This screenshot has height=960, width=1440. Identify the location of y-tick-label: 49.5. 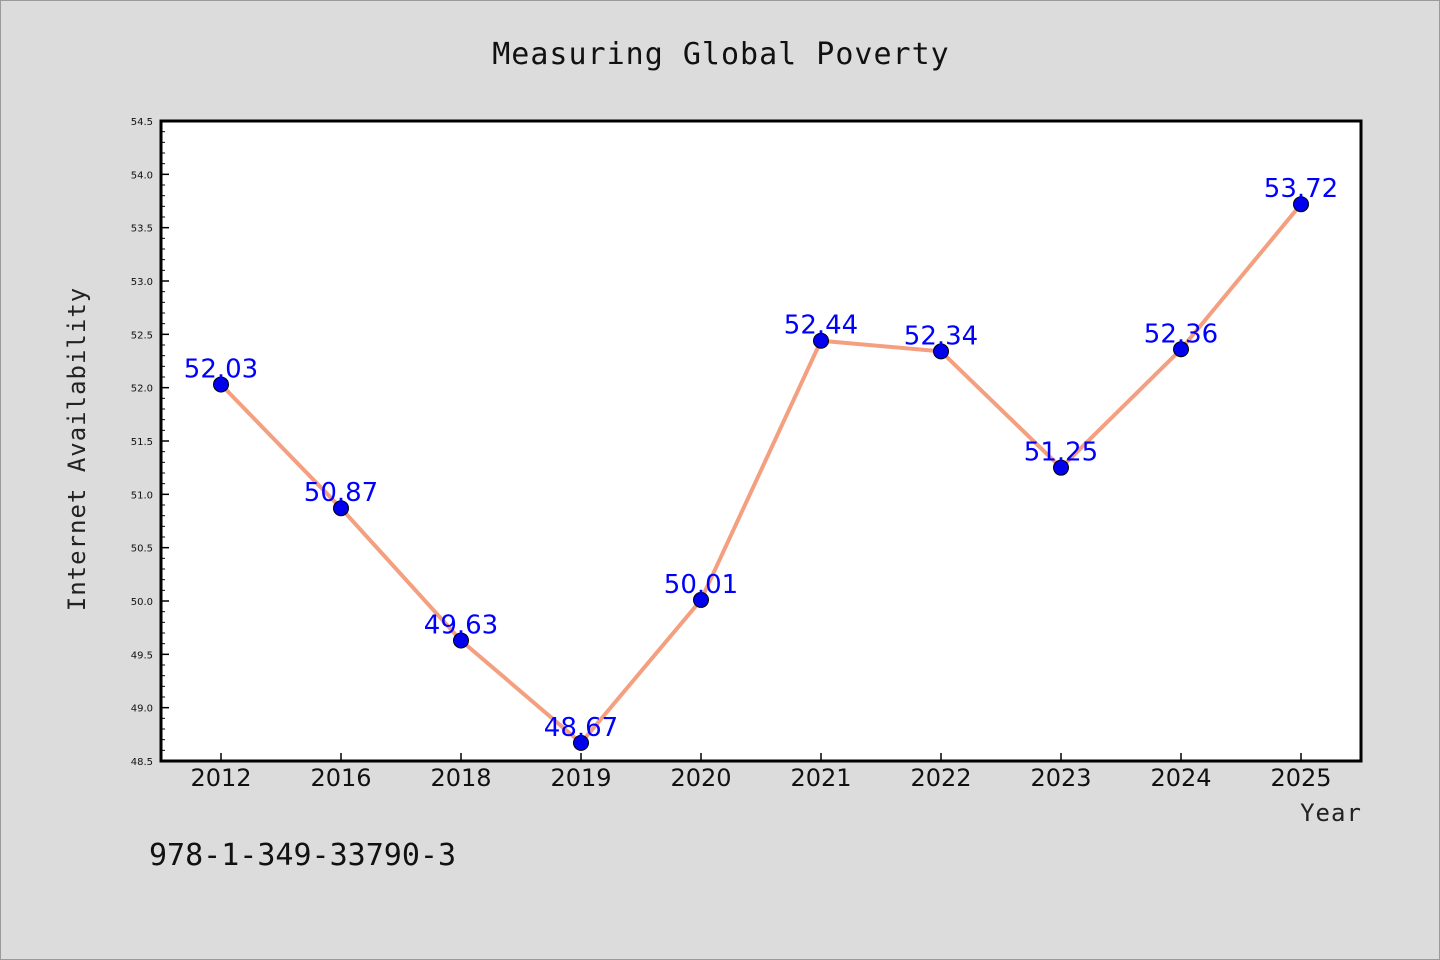
(142, 655).